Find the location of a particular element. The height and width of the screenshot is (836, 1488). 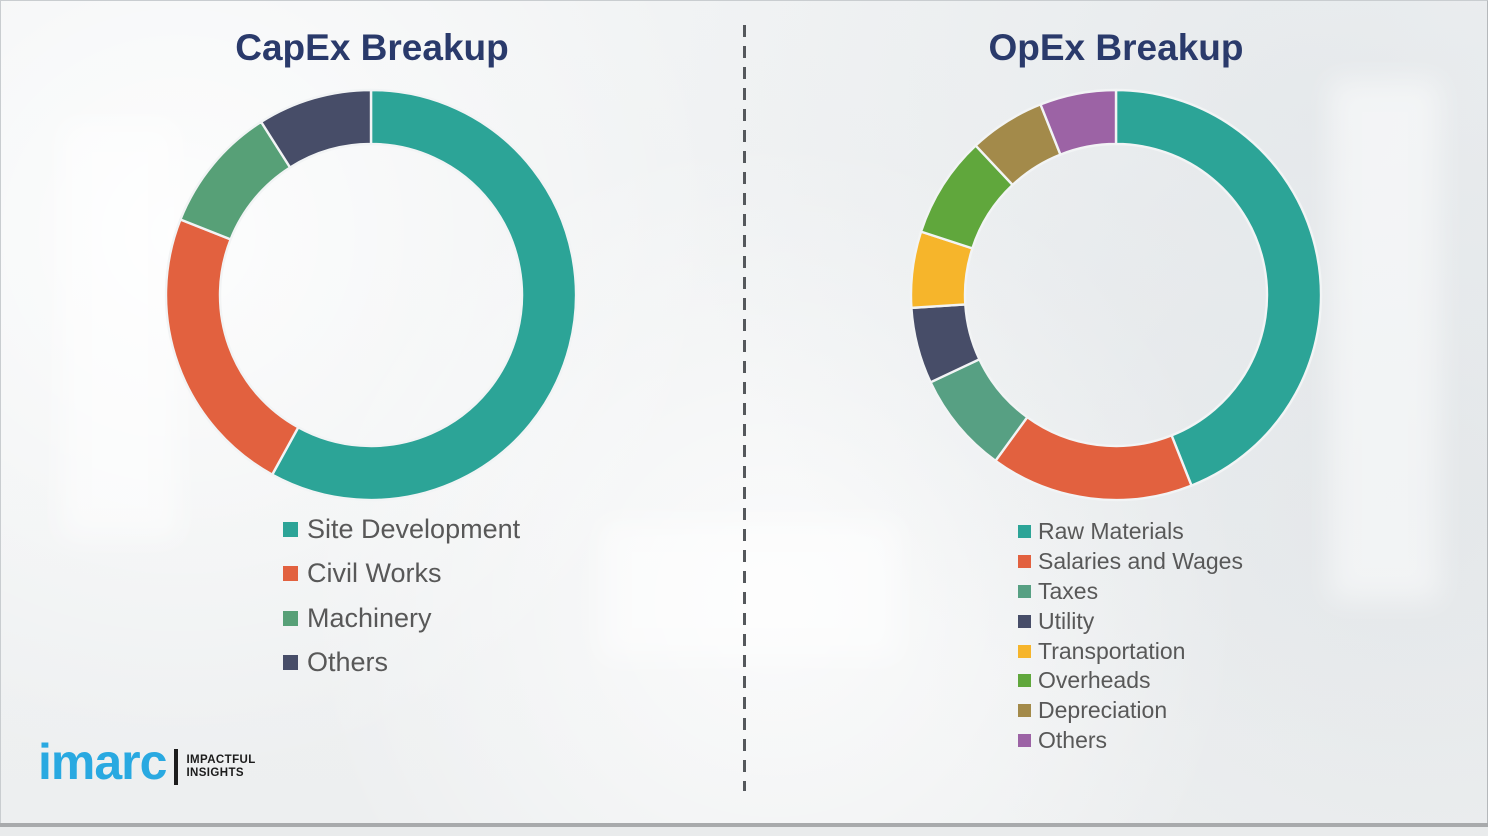

opex-chart-title: OpEx Breakup is located at coordinates (1116, 47).